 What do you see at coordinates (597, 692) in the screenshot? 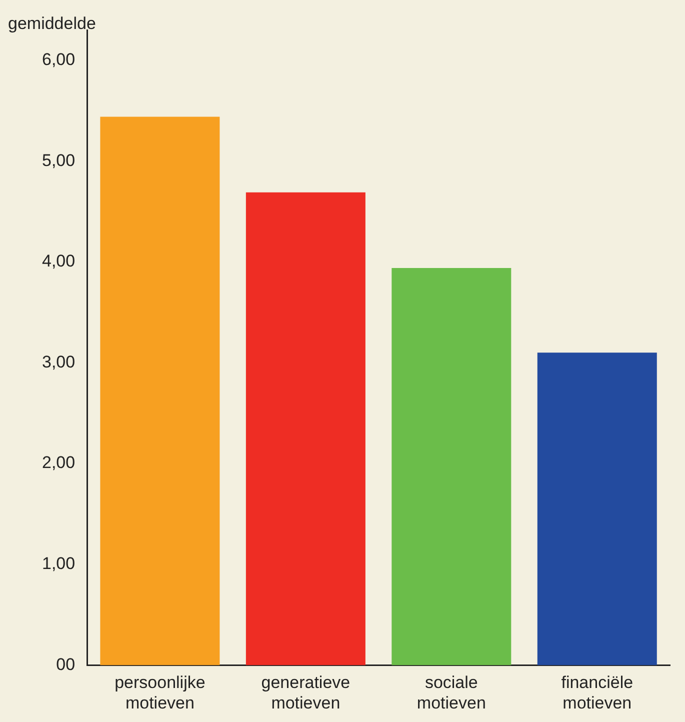
I see `x-tick-label: financiële motieven` at bounding box center [597, 692].